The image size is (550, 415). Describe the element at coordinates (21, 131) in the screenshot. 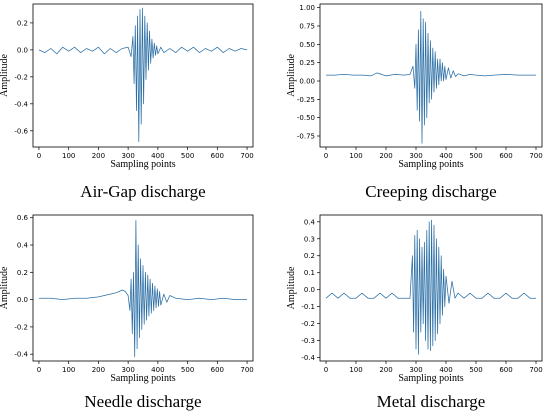

I see `y-tick-label: -0.6` at that location.